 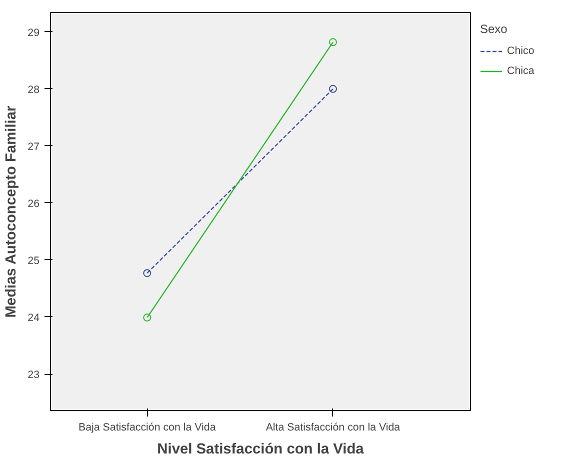 What do you see at coordinates (494, 29) in the screenshot?
I see `legend-title: Sexo` at bounding box center [494, 29].